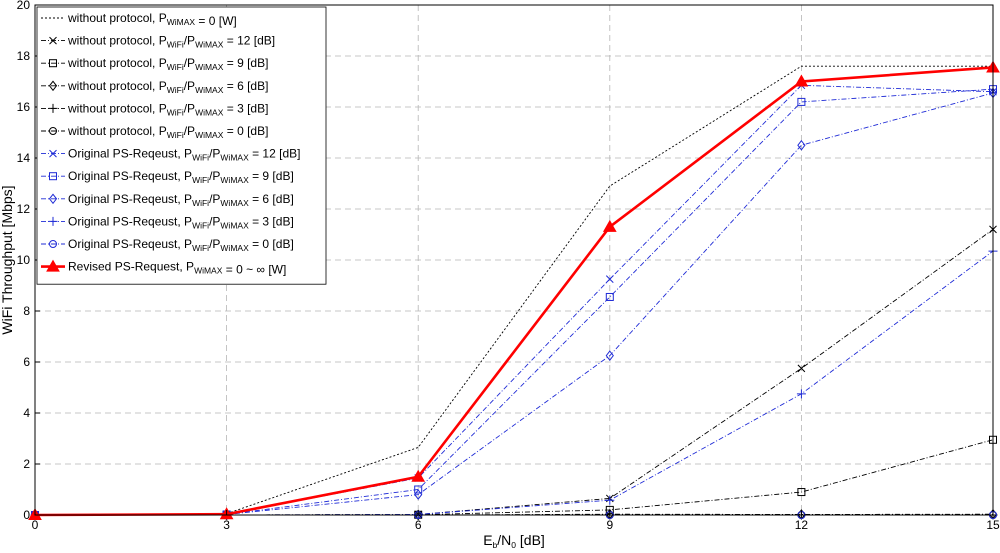 Image resolution: width=1000 pixels, height=553 pixels. Describe the element at coordinates (24, 209) in the screenshot. I see `y-tick-label: 12` at that location.